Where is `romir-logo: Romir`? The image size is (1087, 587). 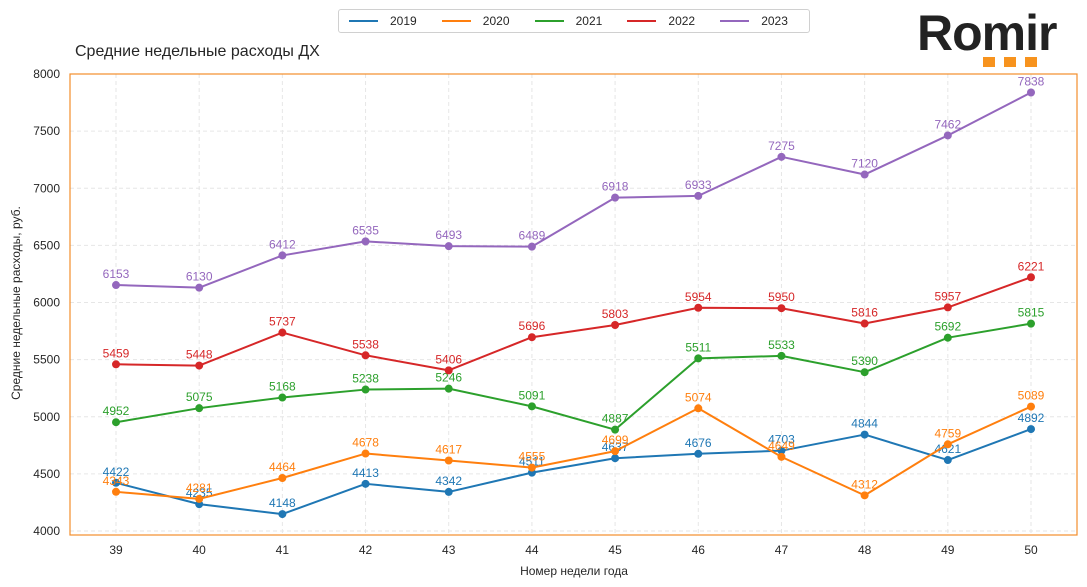
romir-logo: Romir is located at coordinates (992, 39).